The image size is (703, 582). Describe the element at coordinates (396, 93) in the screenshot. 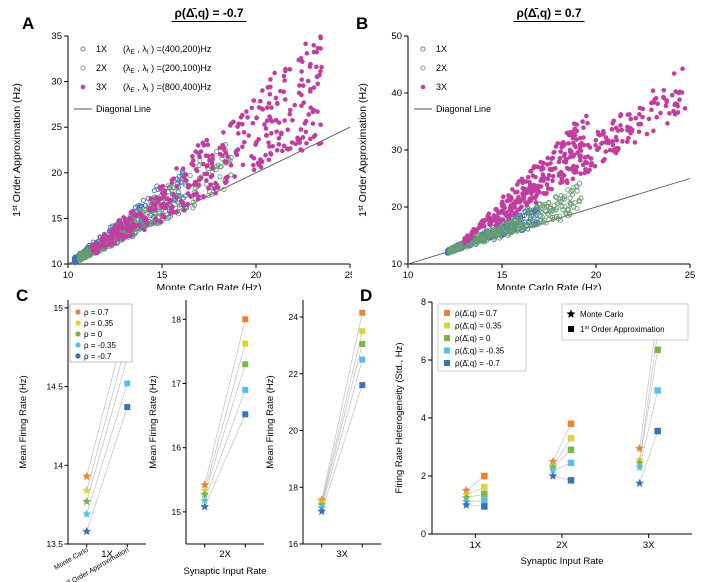

I see `svg-text: 40` at that location.